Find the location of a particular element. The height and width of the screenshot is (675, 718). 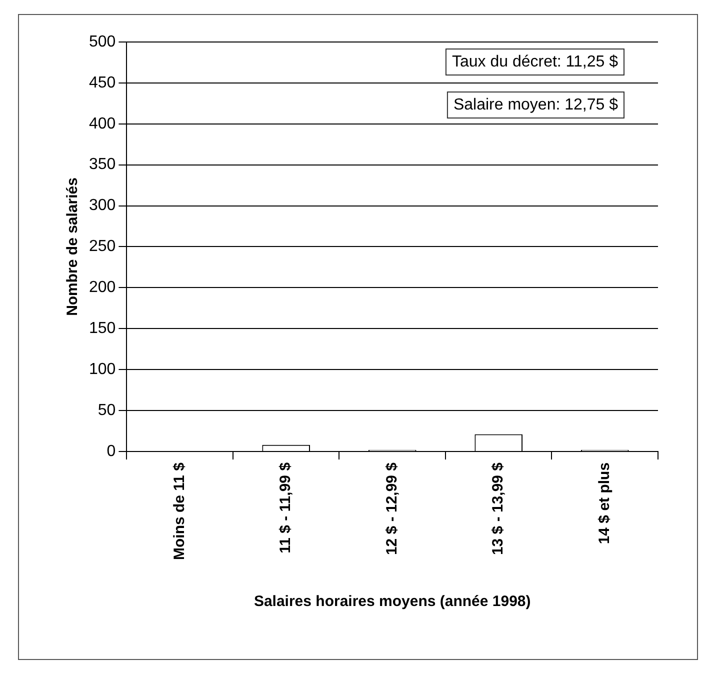

y-tick-label: 200 is located at coordinates (102, 287).